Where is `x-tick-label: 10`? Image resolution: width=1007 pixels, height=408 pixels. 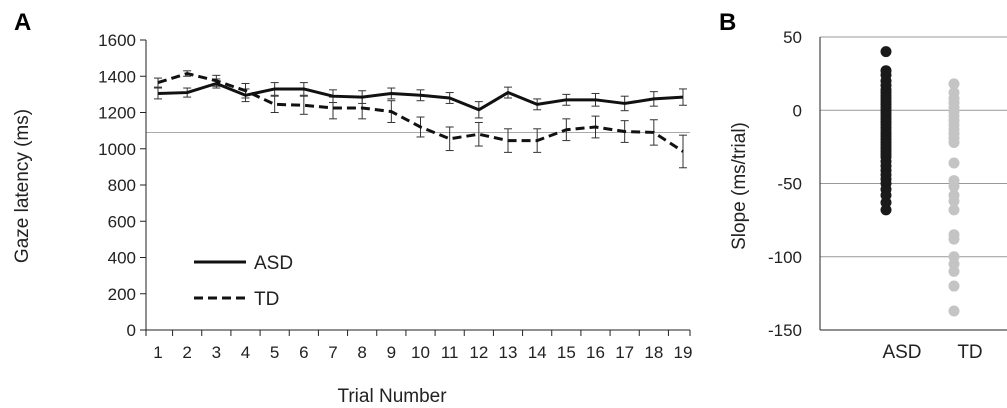 x-tick-label: 10 is located at coordinates (420, 352).